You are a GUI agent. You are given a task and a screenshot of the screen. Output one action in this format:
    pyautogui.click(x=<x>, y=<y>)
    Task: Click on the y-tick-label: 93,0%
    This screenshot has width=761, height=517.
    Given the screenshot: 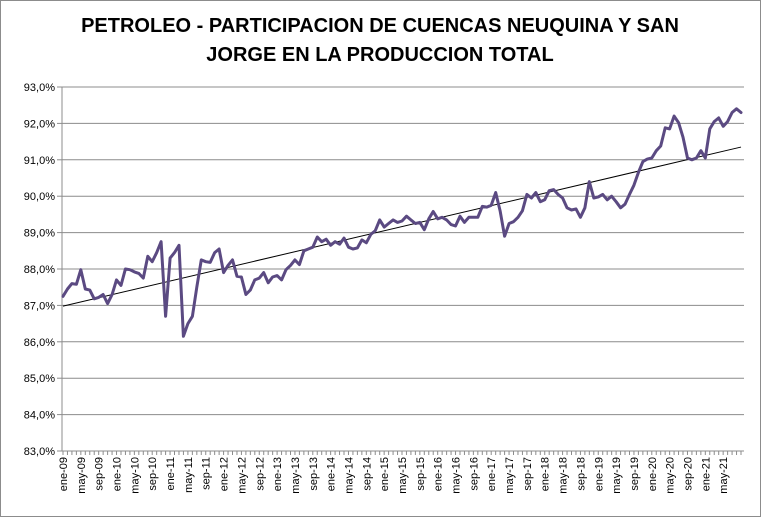 What is the action you would take?
    pyautogui.click(x=39, y=88)
    